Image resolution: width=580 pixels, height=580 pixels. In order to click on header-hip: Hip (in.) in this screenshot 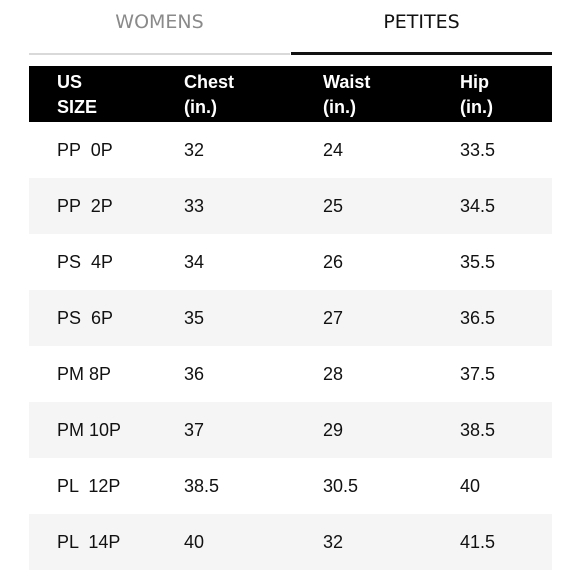, I will do `click(476, 94)`.